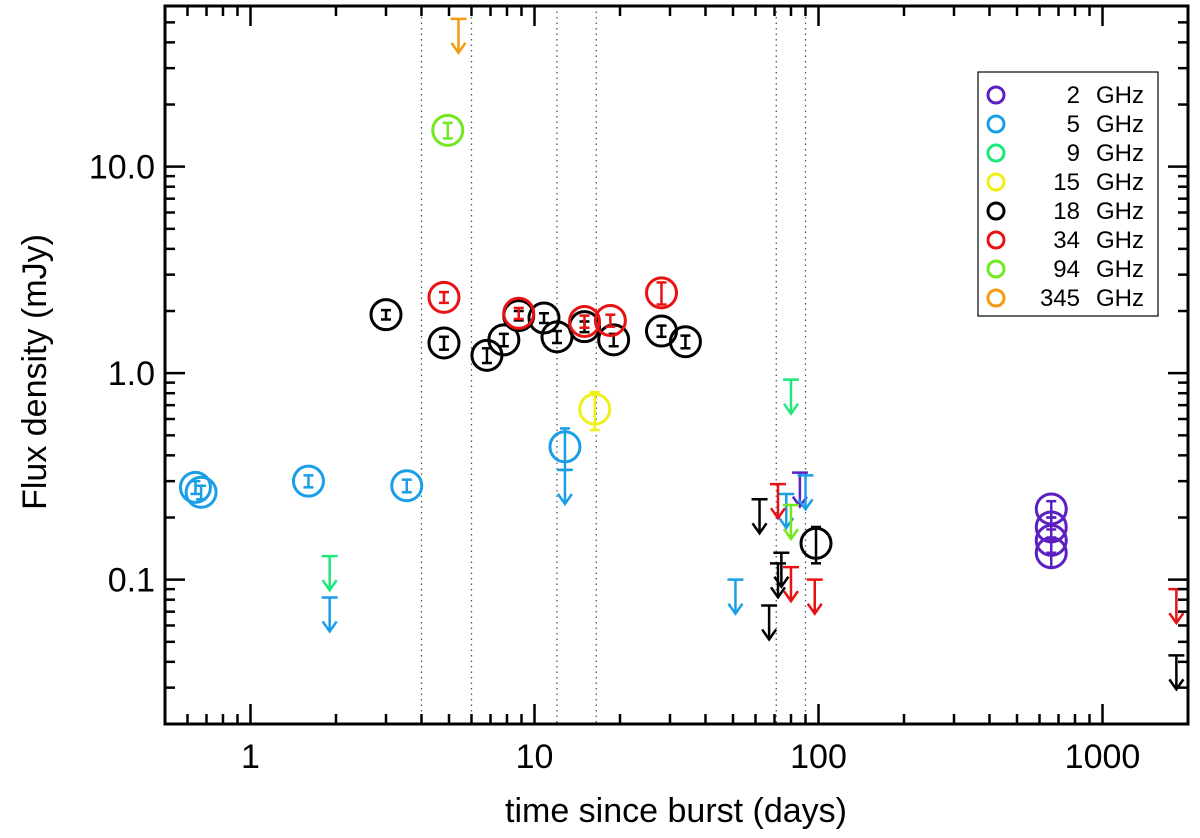 The height and width of the screenshot is (838, 1200). What do you see at coordinates (1073, 124) in the screenshot?
I see `legend-label-frequency: 5` at bounding box center [1073, 124].